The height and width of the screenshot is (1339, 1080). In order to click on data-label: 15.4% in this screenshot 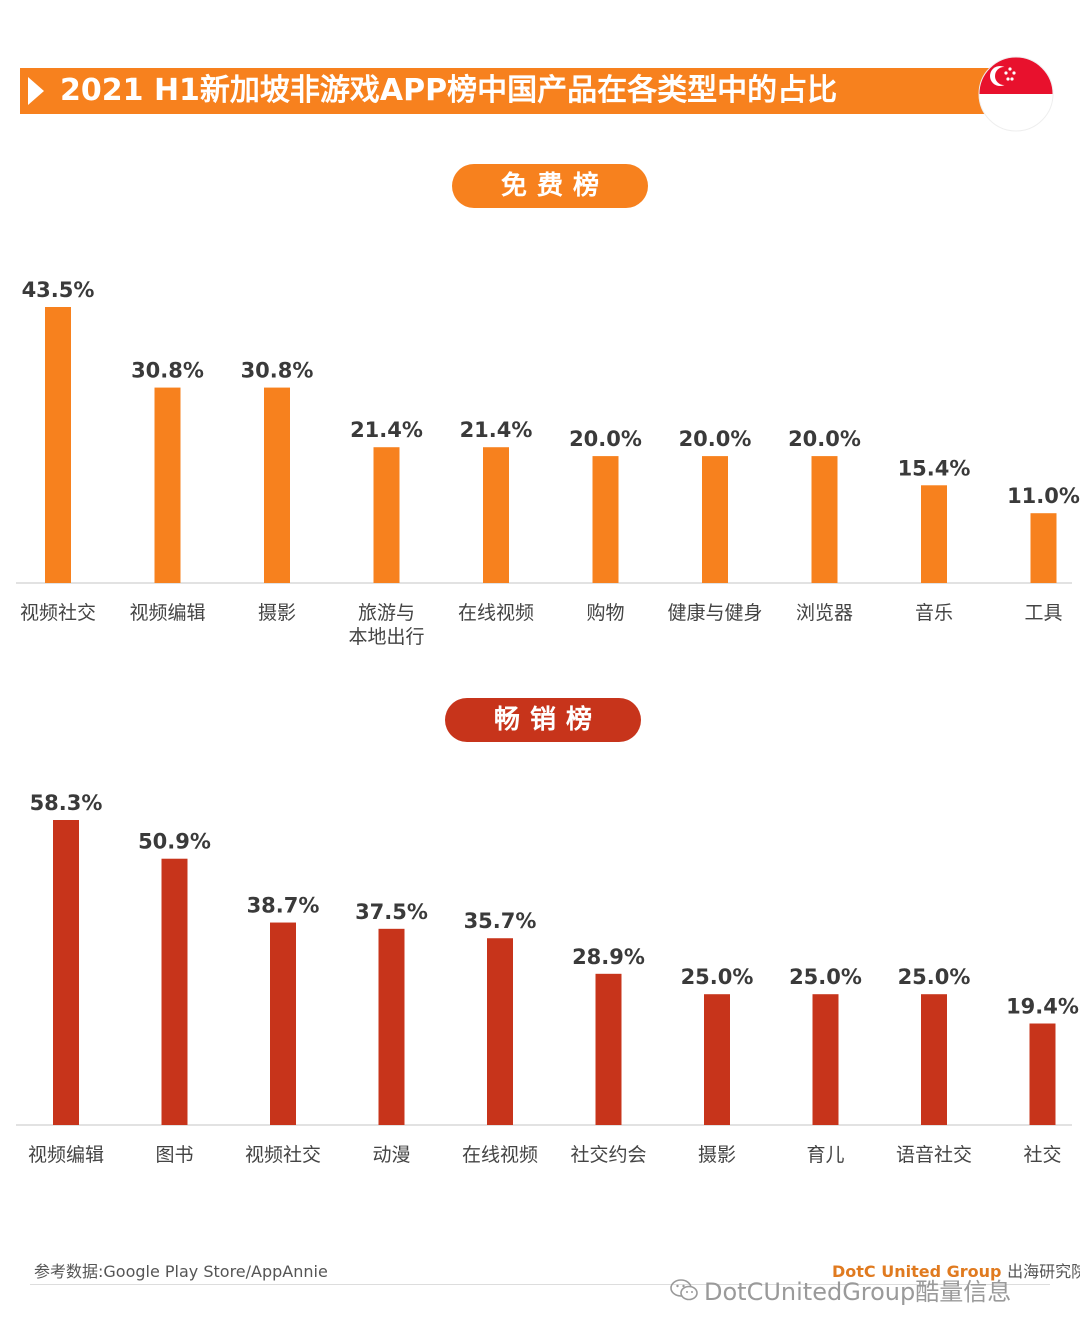, I will do `click(934, 468)`.